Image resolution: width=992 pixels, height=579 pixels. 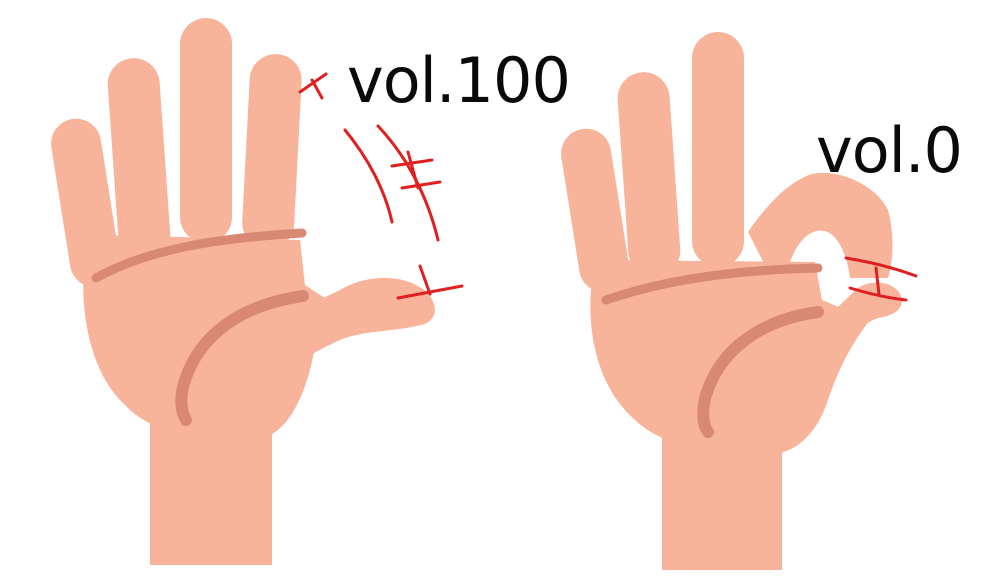 What do you see at coordinates (368, 176) in the screenshot?
I see `spread-arc-inner` at bounding box center [368, 176].